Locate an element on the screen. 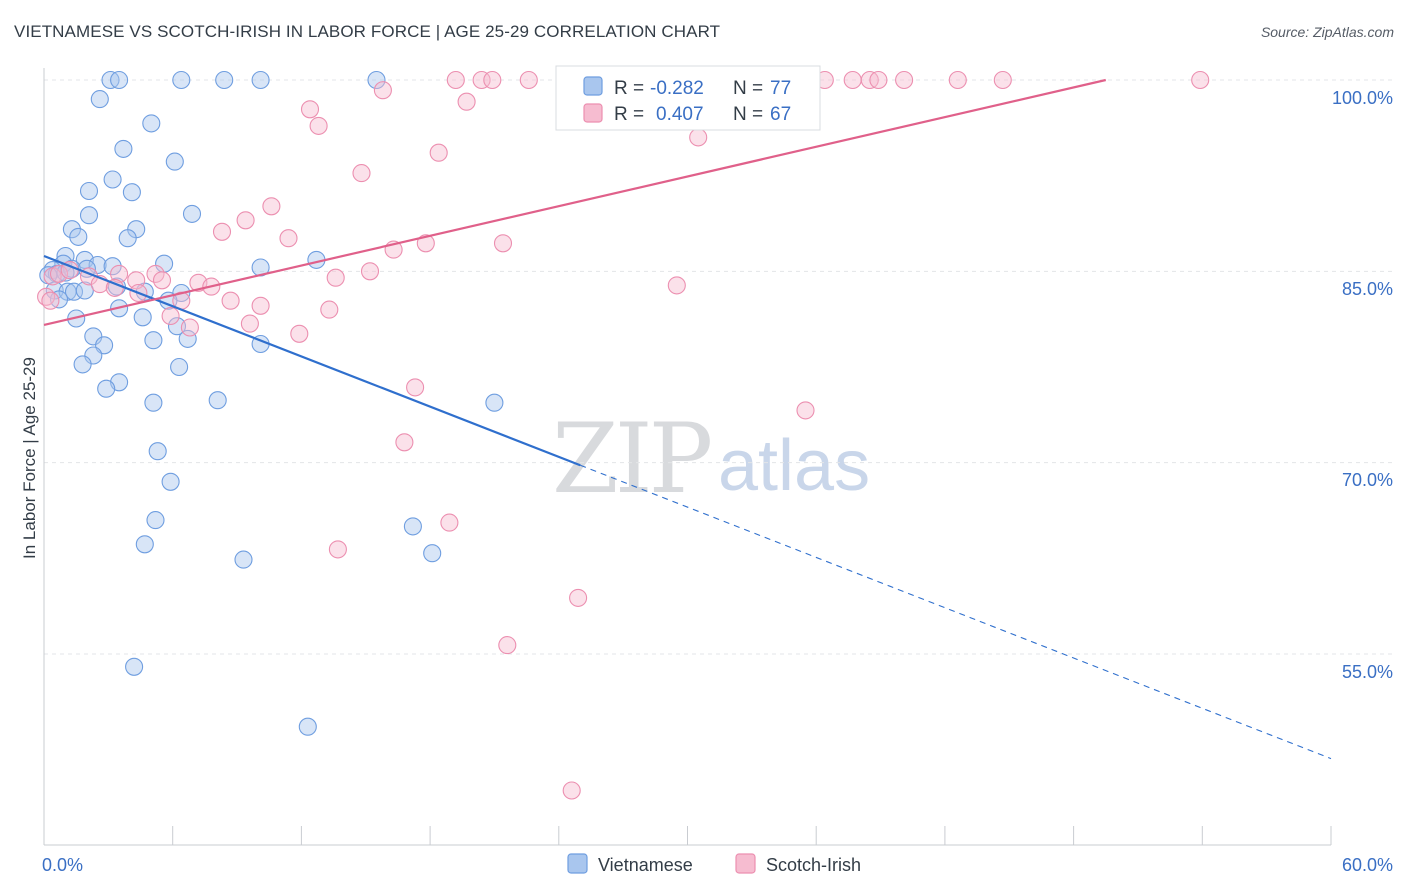 The height and width of the screenshot is (892, 1406). legend-bottom-label-scotch-irish: Scotch-Irish is located at coordinates (813, 865).